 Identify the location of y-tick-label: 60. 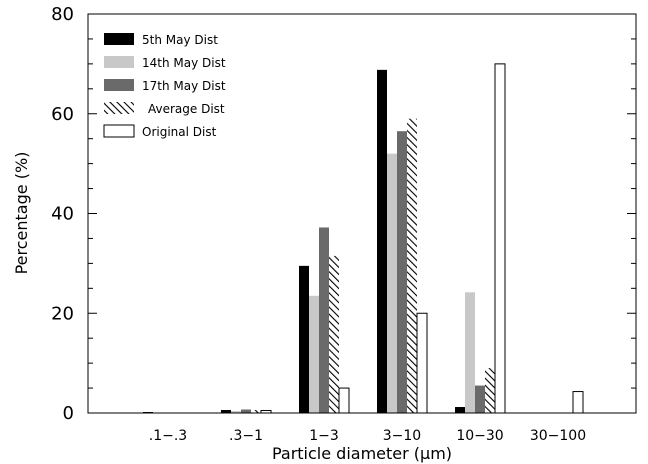
(62, 114).